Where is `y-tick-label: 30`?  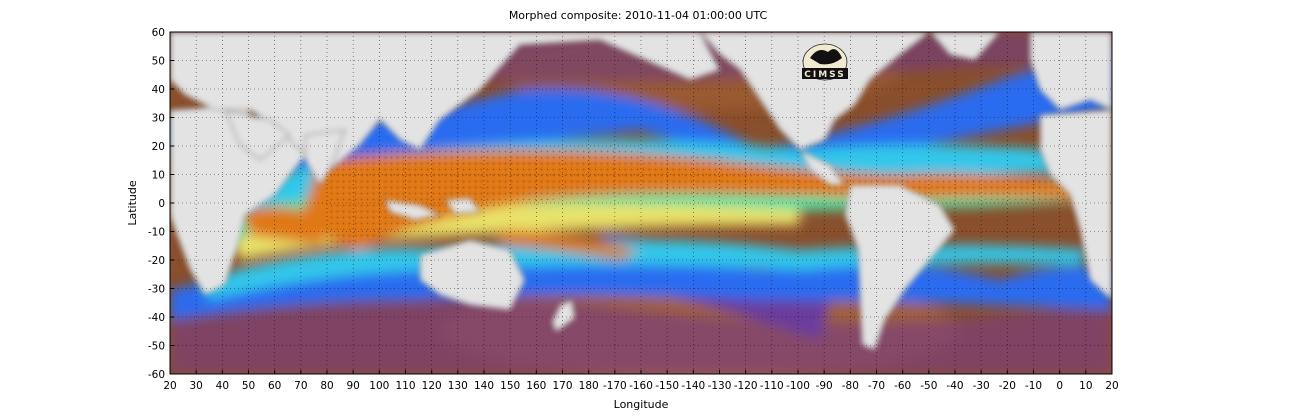 y-tick-label: 30 is located at coordinates (158, 119).